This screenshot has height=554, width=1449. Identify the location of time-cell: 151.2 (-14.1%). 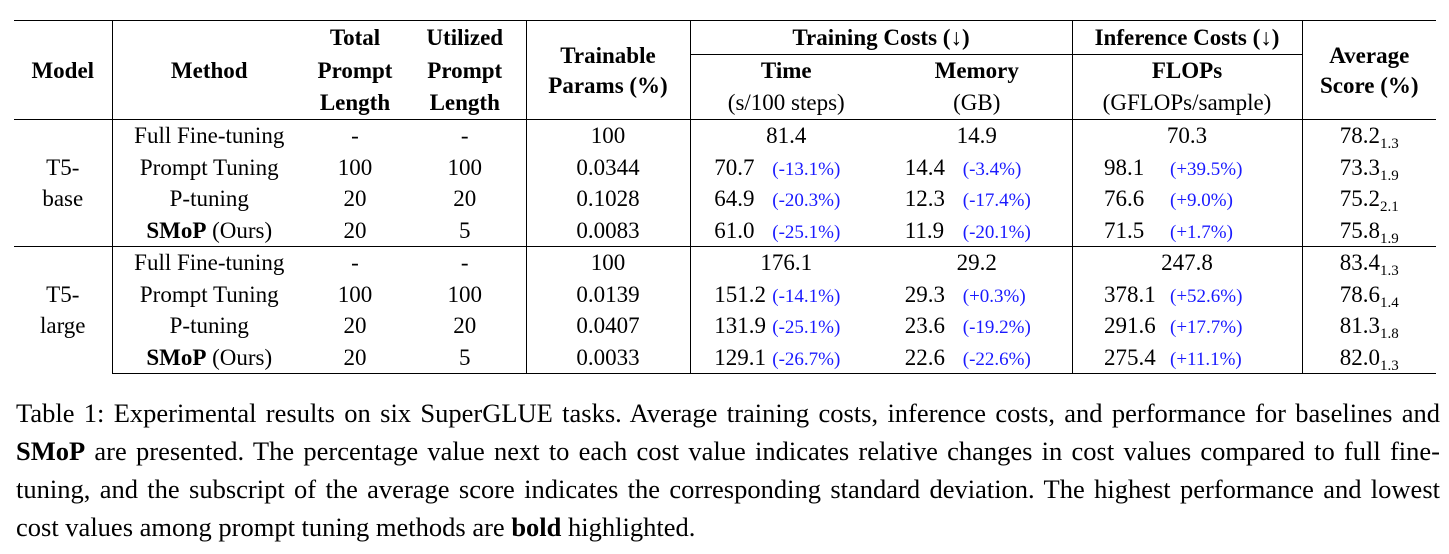
(785, 294).